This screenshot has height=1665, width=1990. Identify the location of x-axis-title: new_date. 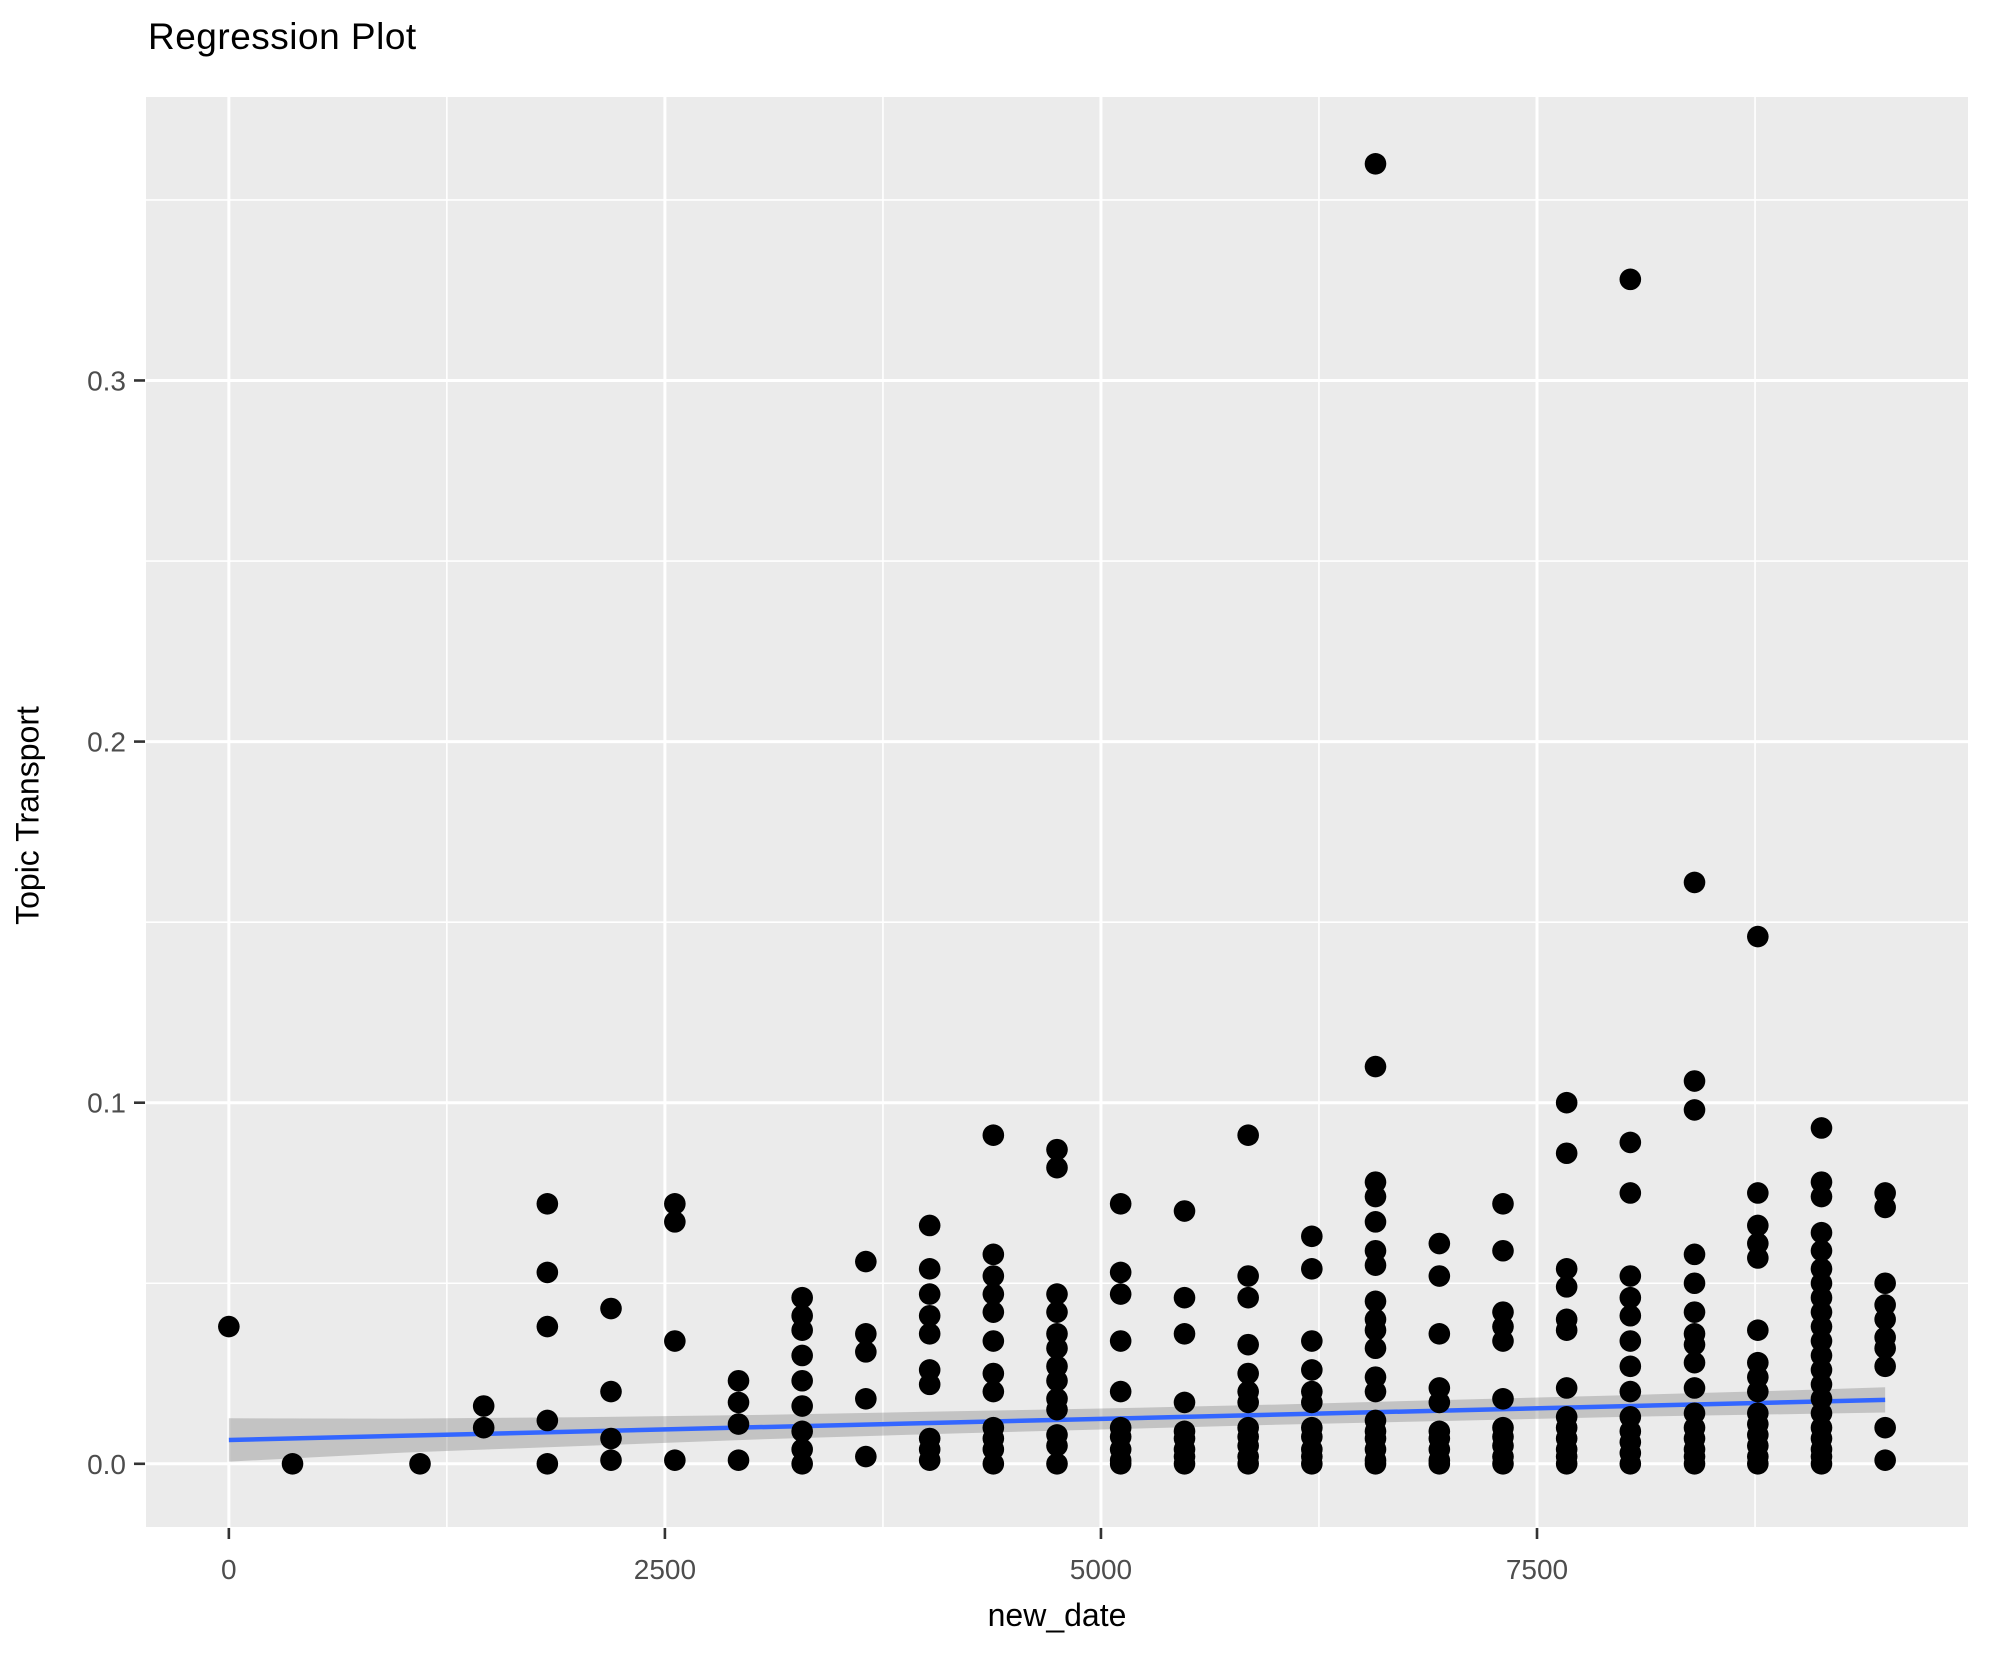
(1057, 1615).